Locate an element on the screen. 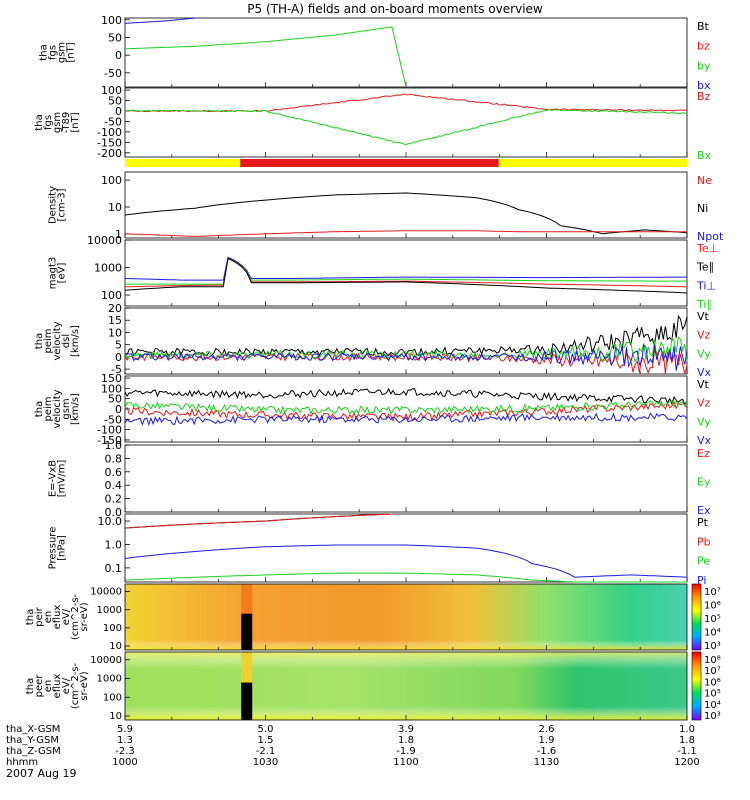  series-line-Vy is located at coordinates (406, 349).